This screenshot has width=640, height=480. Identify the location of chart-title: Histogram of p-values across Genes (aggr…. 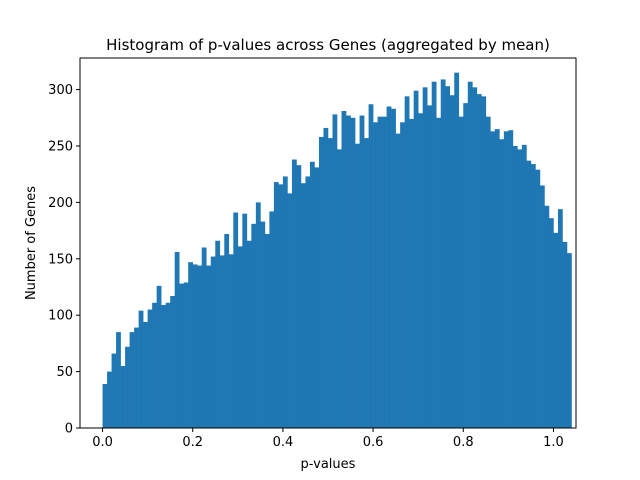
(328, 45).